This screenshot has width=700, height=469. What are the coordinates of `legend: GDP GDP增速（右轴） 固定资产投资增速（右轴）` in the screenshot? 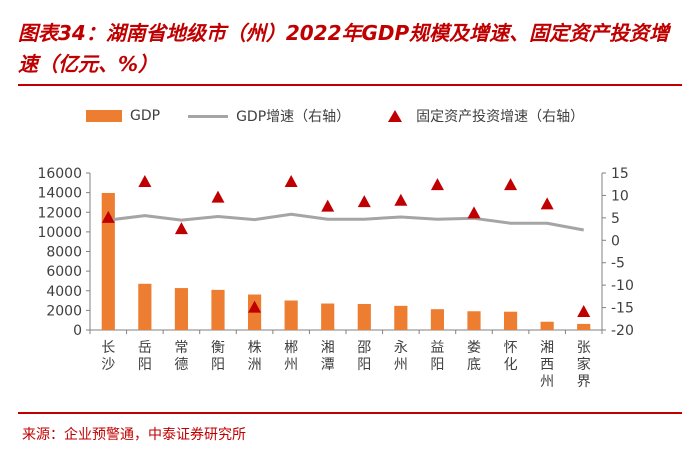 It's located at (349, 116).